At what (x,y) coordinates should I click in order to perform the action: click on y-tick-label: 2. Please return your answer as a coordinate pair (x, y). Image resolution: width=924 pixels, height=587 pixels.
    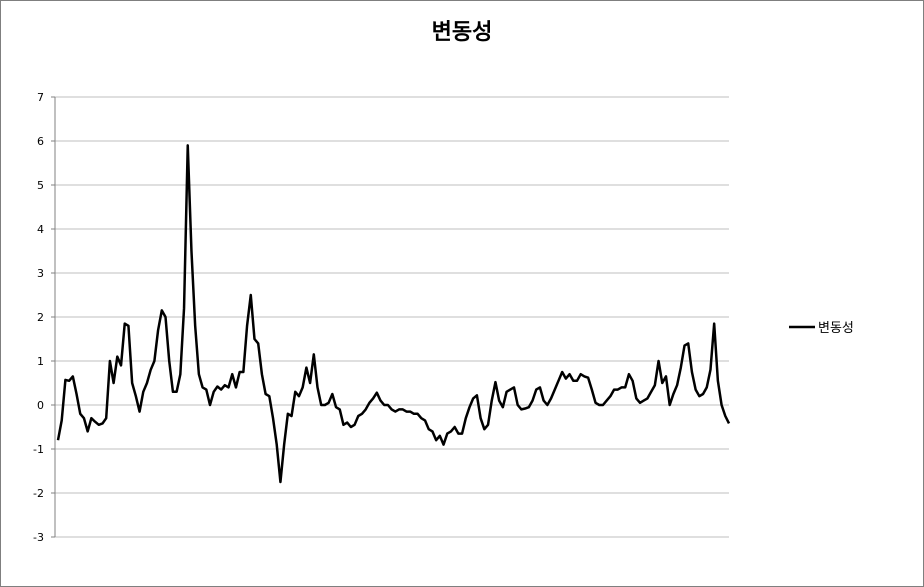
    Looking at the image, I should click on (40, 317).